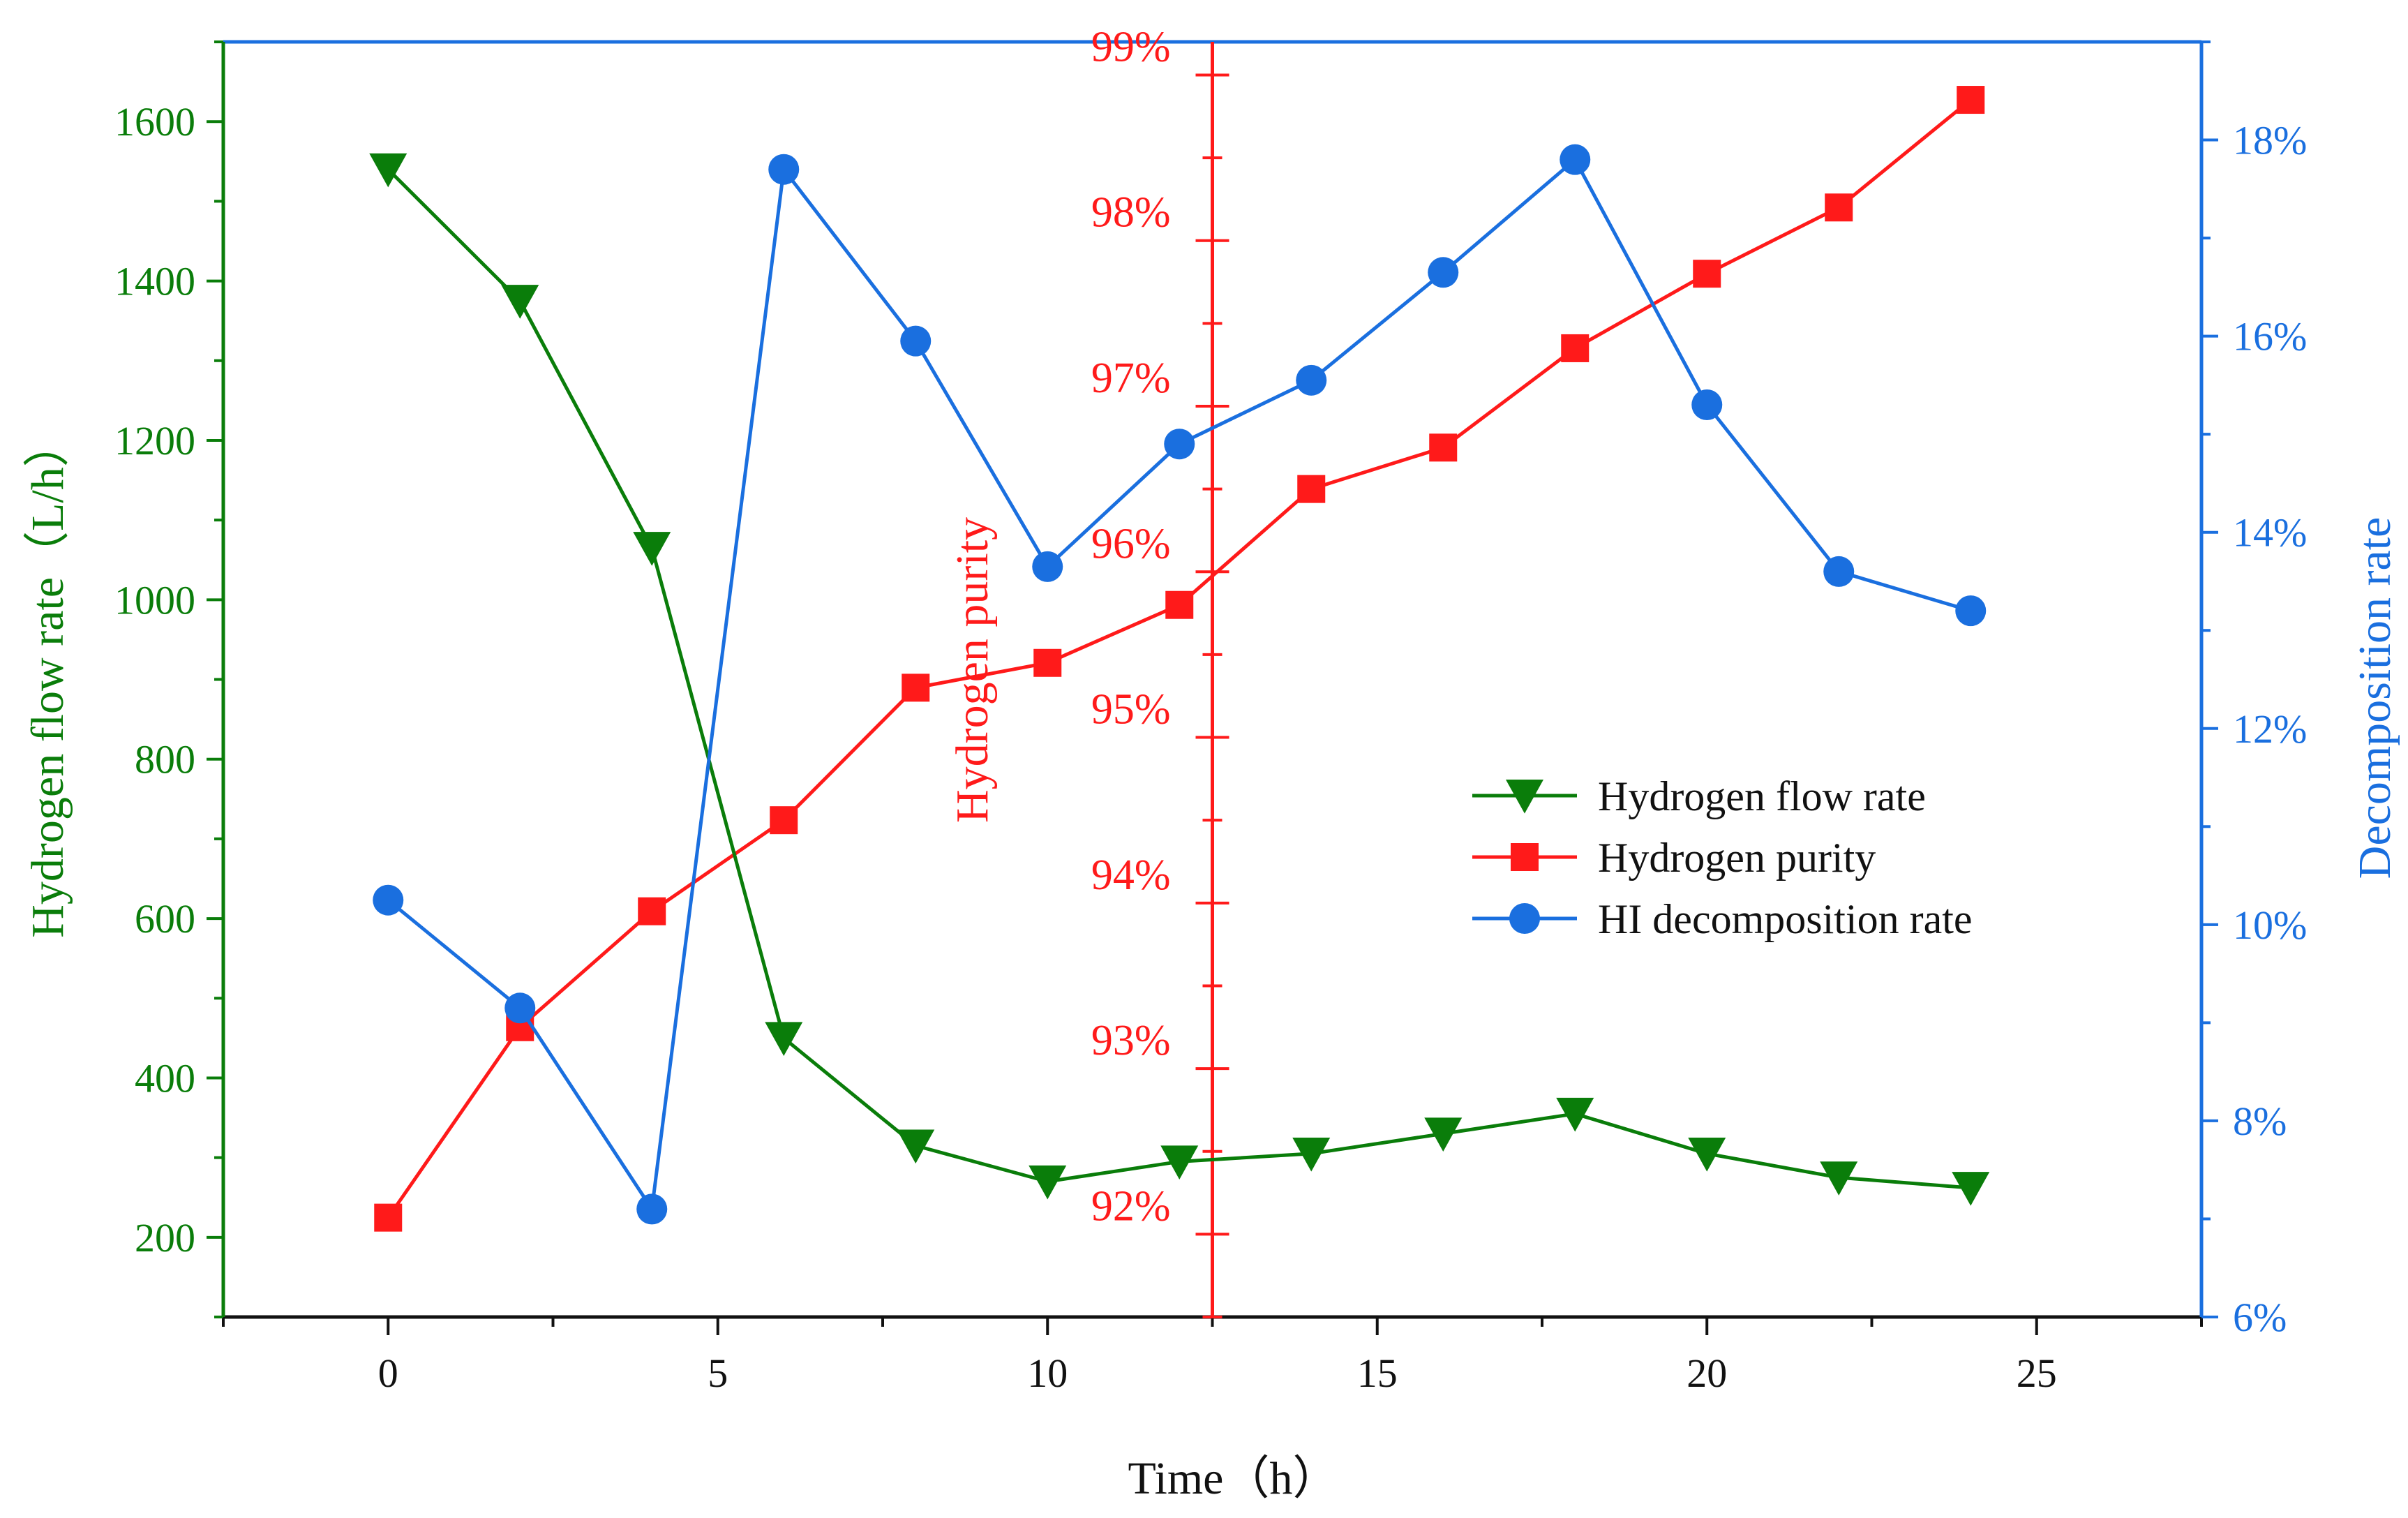 This screenshot has height=1518, width=2408. I want to click on left-tick-label: 1400, so click(154, 281).